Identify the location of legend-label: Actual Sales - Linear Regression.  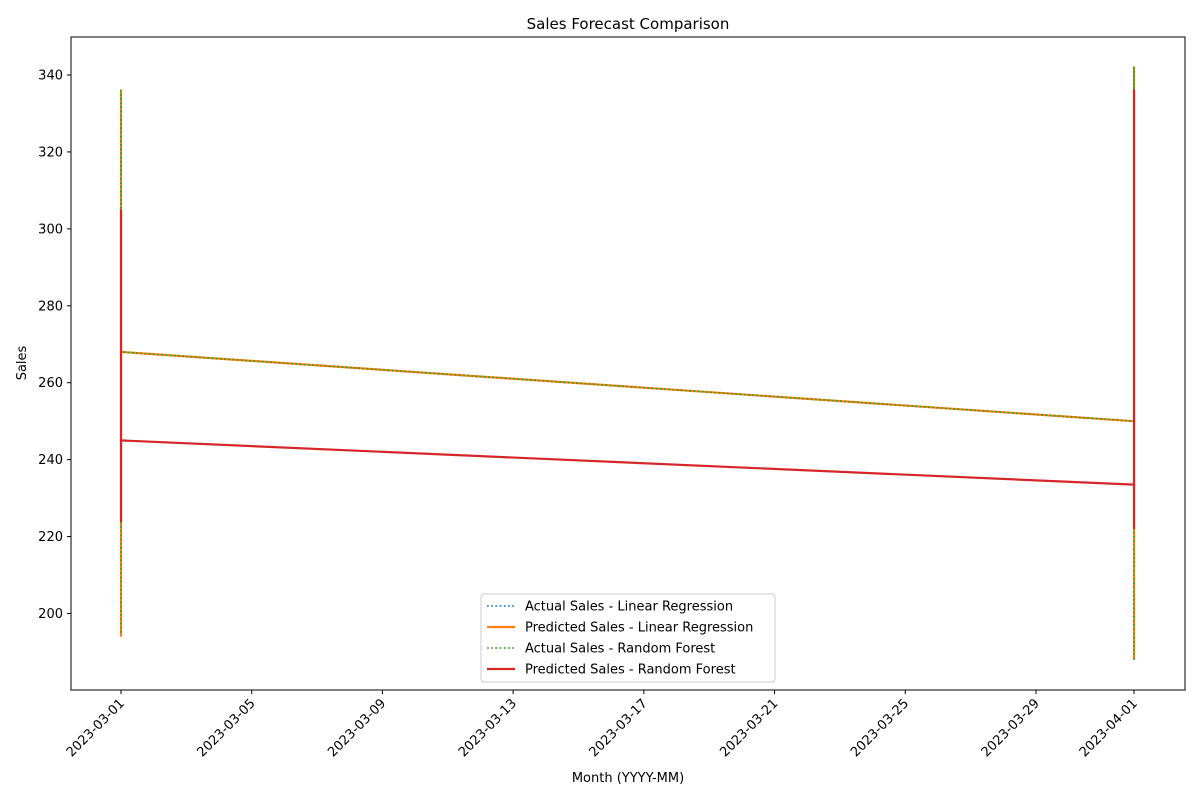
(629, 607).